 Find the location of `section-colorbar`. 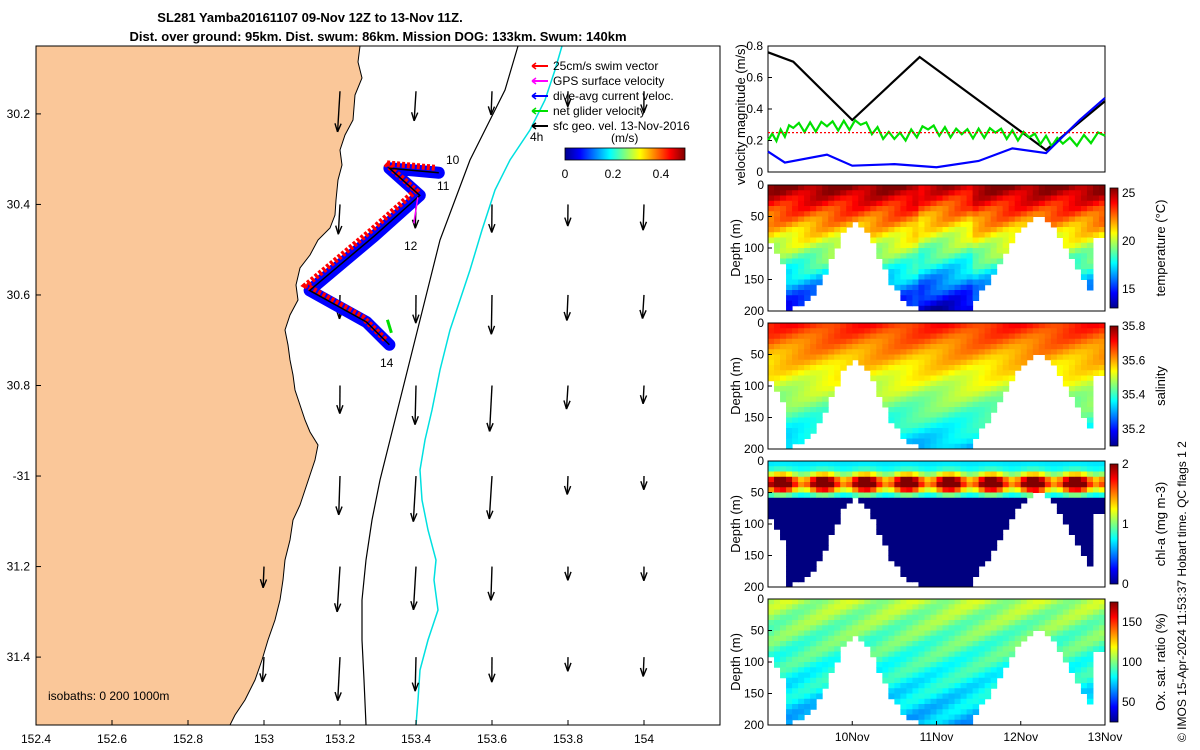

section-colorbar is located at coordinates (1114, 524).